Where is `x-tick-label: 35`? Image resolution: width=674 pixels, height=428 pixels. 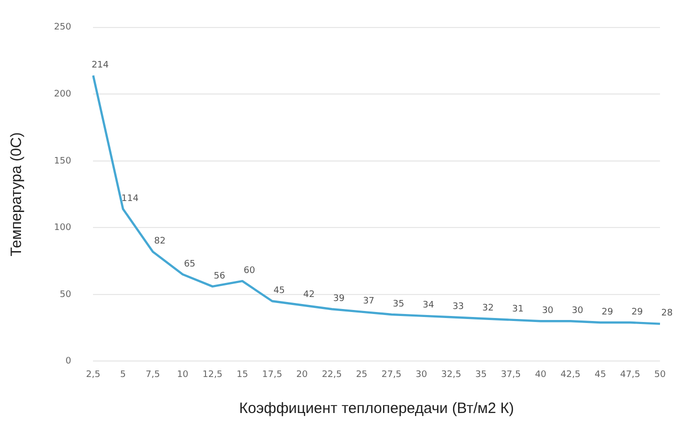 x-tick-label: 35 is located at coordinates (481, 375).